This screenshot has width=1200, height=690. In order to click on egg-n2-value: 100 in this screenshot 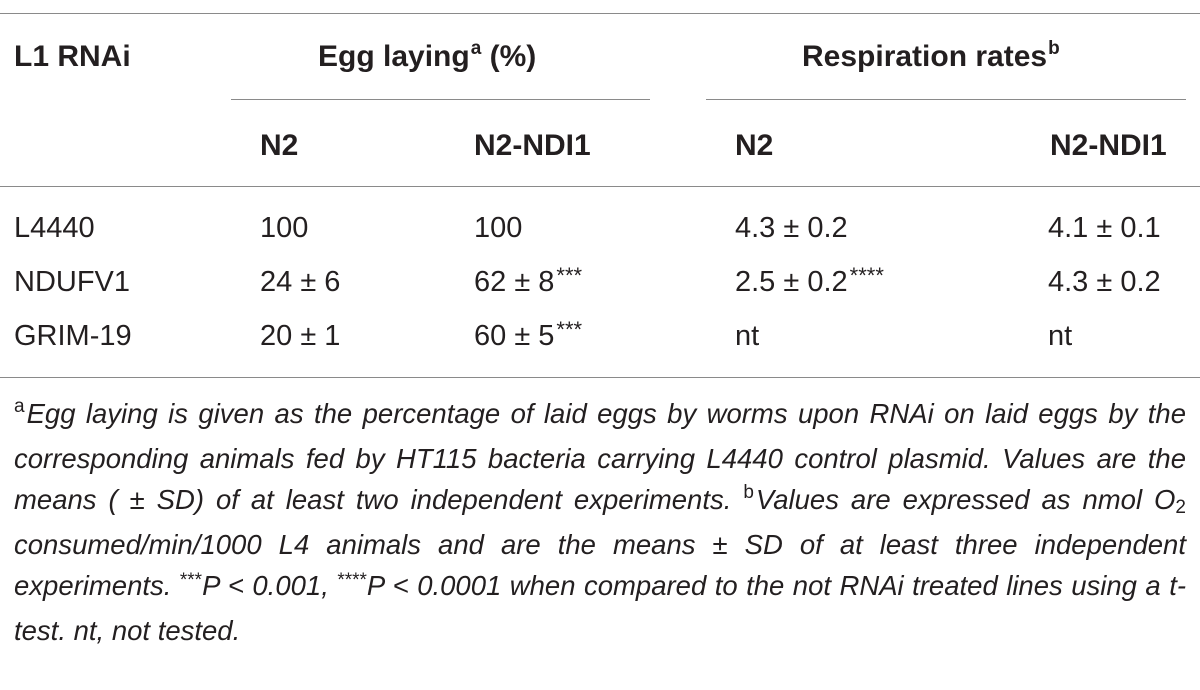, I will do `click(284, 228)`.